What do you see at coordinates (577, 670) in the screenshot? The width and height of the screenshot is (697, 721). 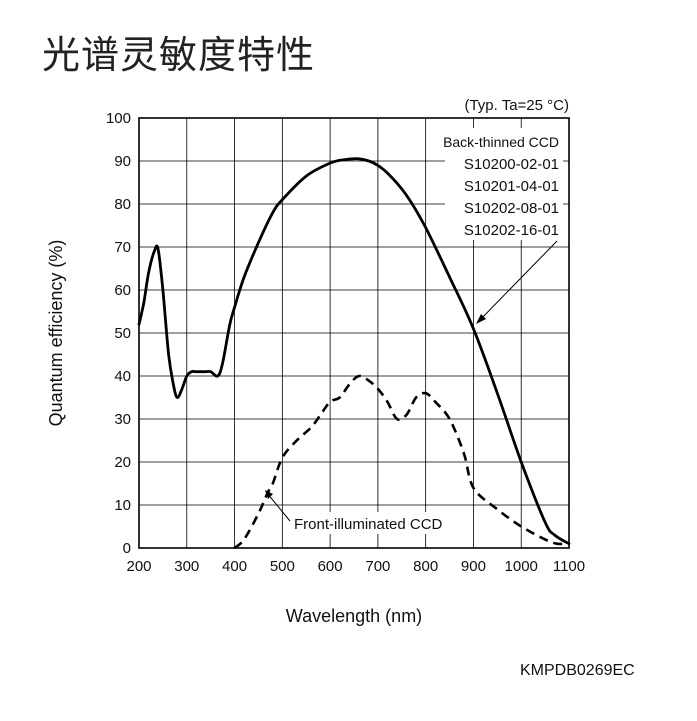 I see `figure-code: KMPDB0269EC` at bounding box center [577, 670].